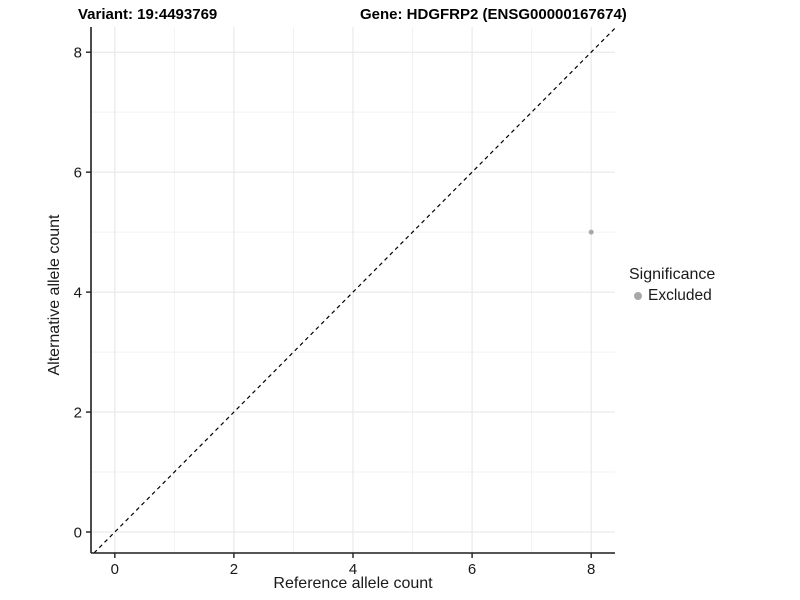 This screenshot has width=800, height=600. Describe the element at coordinates (234, 569) in the screenshot. I see `x-tick-label: 2` at that location.